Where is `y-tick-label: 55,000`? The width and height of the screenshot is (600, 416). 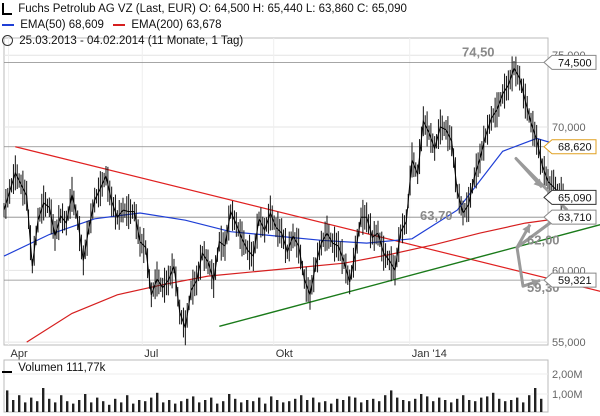 y-tick-label: 55,000 is located at coordinates (569, 343).